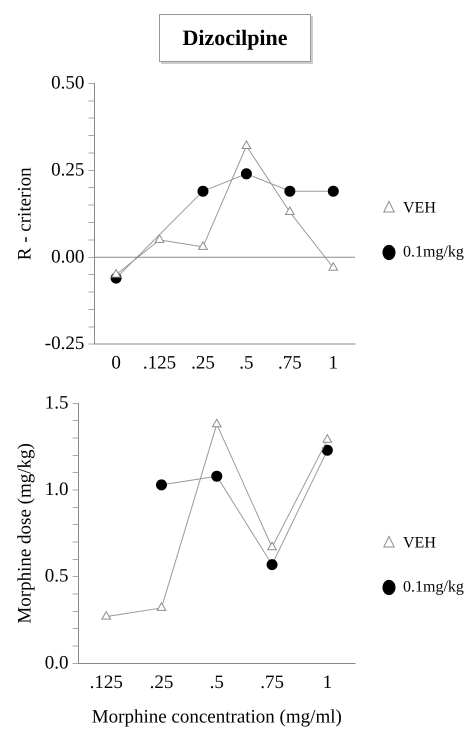 The height and width of the screenshot is (736, 470). I want to click on y-tick-label: 0.25, so click(67, 169).